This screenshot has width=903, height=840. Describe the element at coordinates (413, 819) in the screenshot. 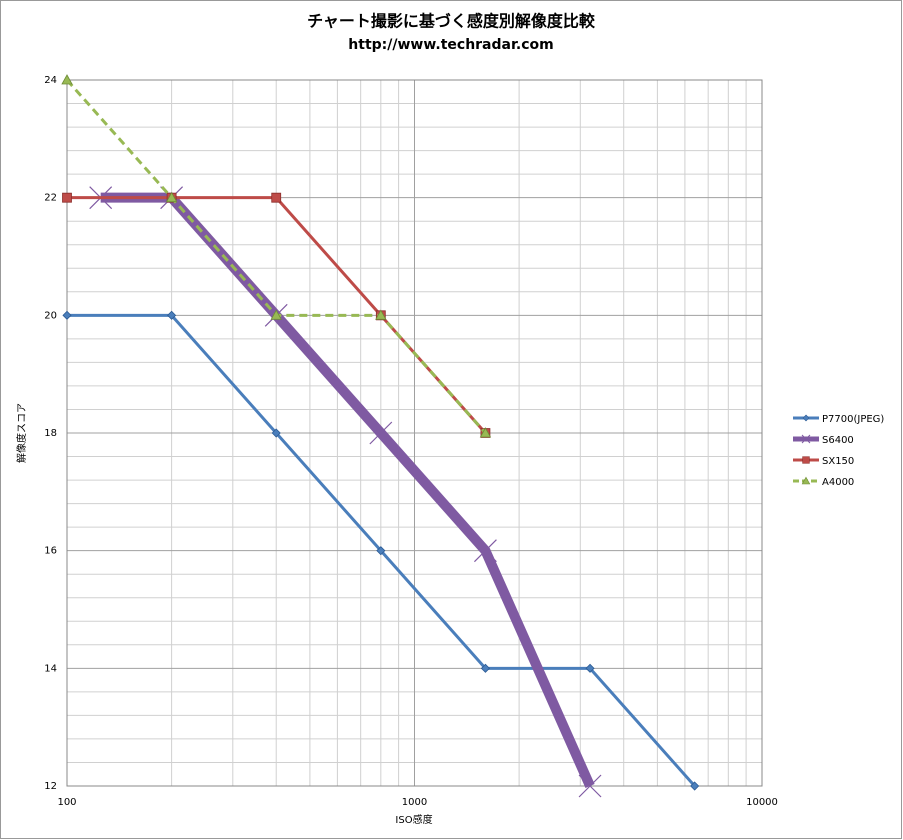

I see `x-axis-label: ISO感度` at that location.